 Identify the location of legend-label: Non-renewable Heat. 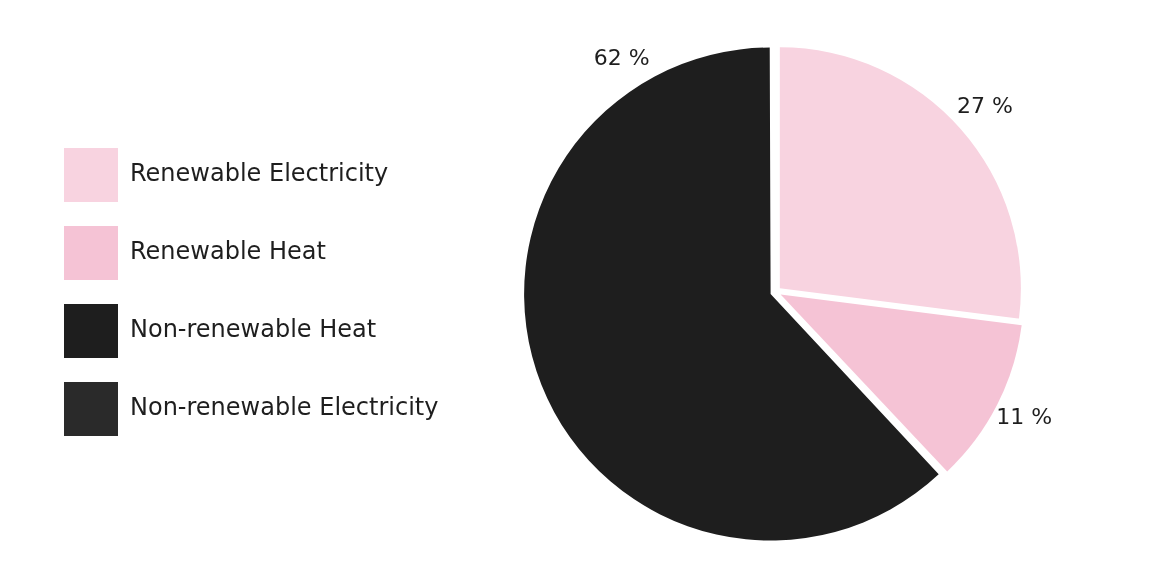
(253, 329).